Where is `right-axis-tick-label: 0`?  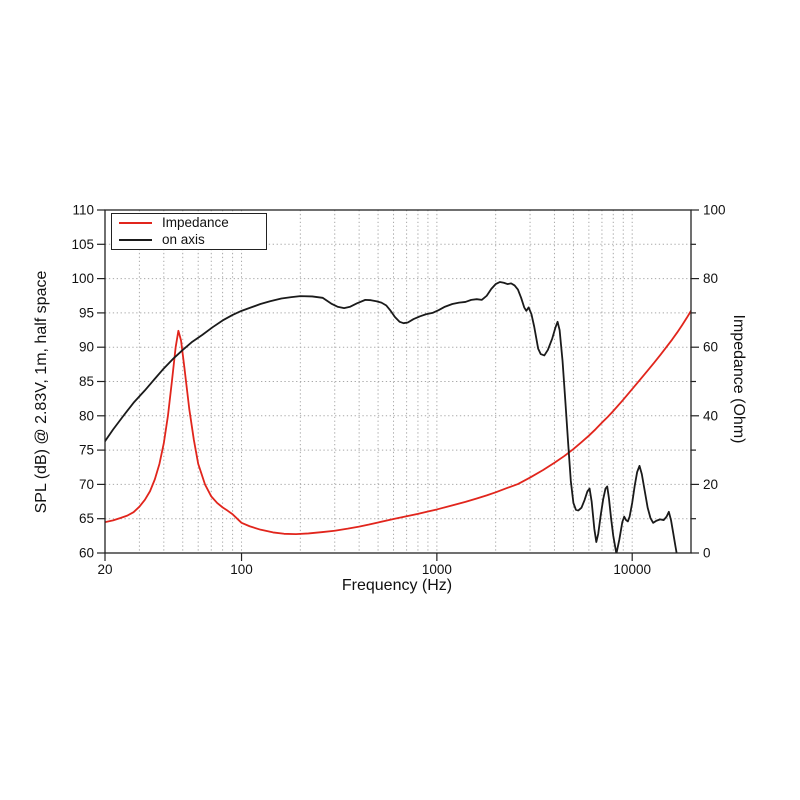 right-axis-tick-label: 0 is located at coordinates (707, 553).